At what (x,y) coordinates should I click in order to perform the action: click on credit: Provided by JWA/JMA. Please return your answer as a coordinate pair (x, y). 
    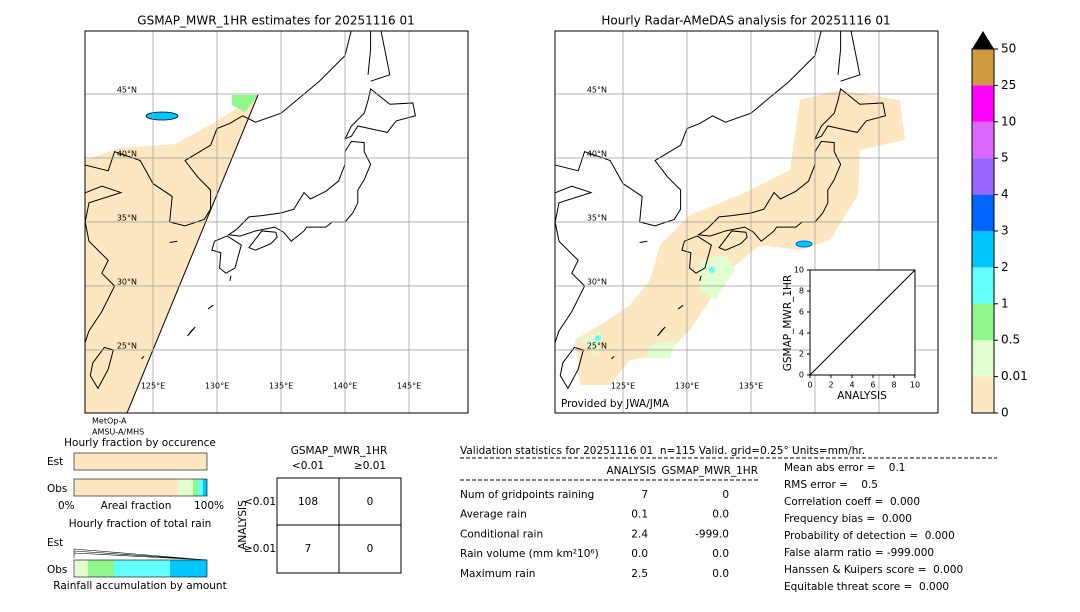
    Looking at the image, I should click on (615, 404).